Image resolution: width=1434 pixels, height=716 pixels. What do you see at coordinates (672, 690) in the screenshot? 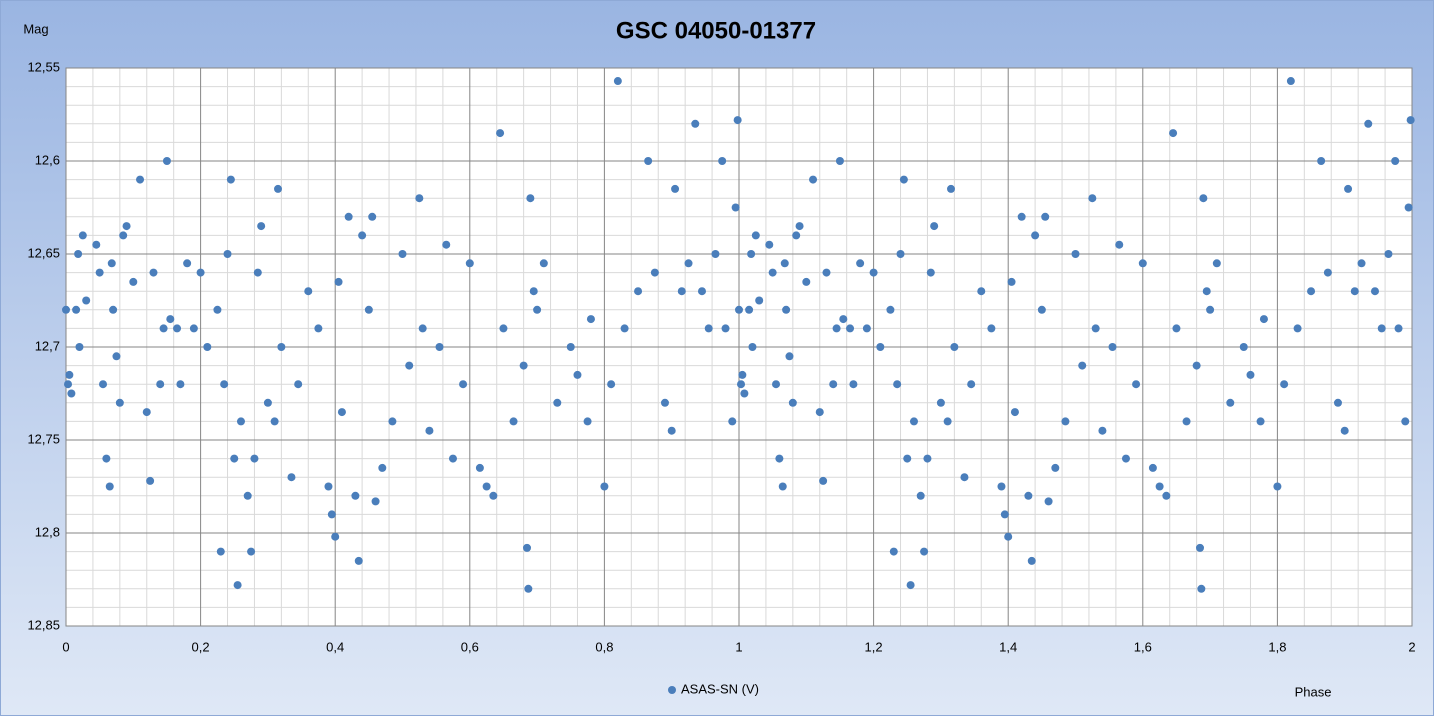
I see `legend-marker` at bounding box center [672, 690].